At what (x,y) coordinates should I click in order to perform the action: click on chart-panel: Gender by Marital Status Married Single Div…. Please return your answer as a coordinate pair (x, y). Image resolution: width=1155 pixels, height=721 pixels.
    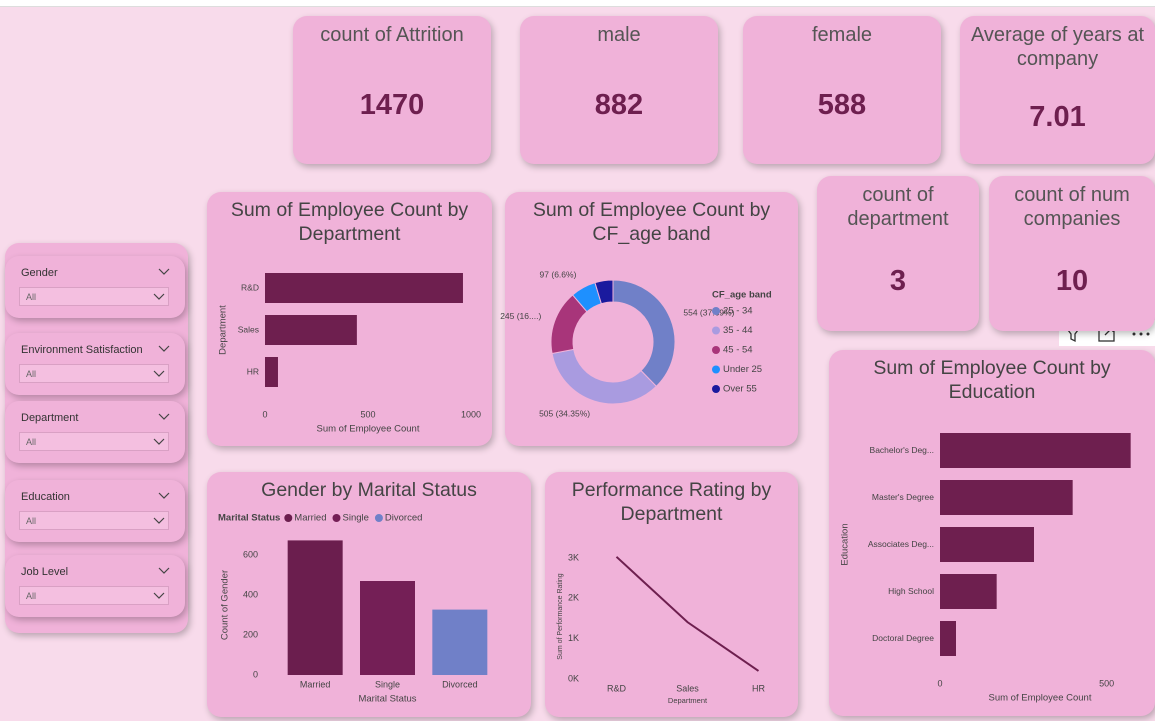
    Looking at the image, I should click on (369, 594).